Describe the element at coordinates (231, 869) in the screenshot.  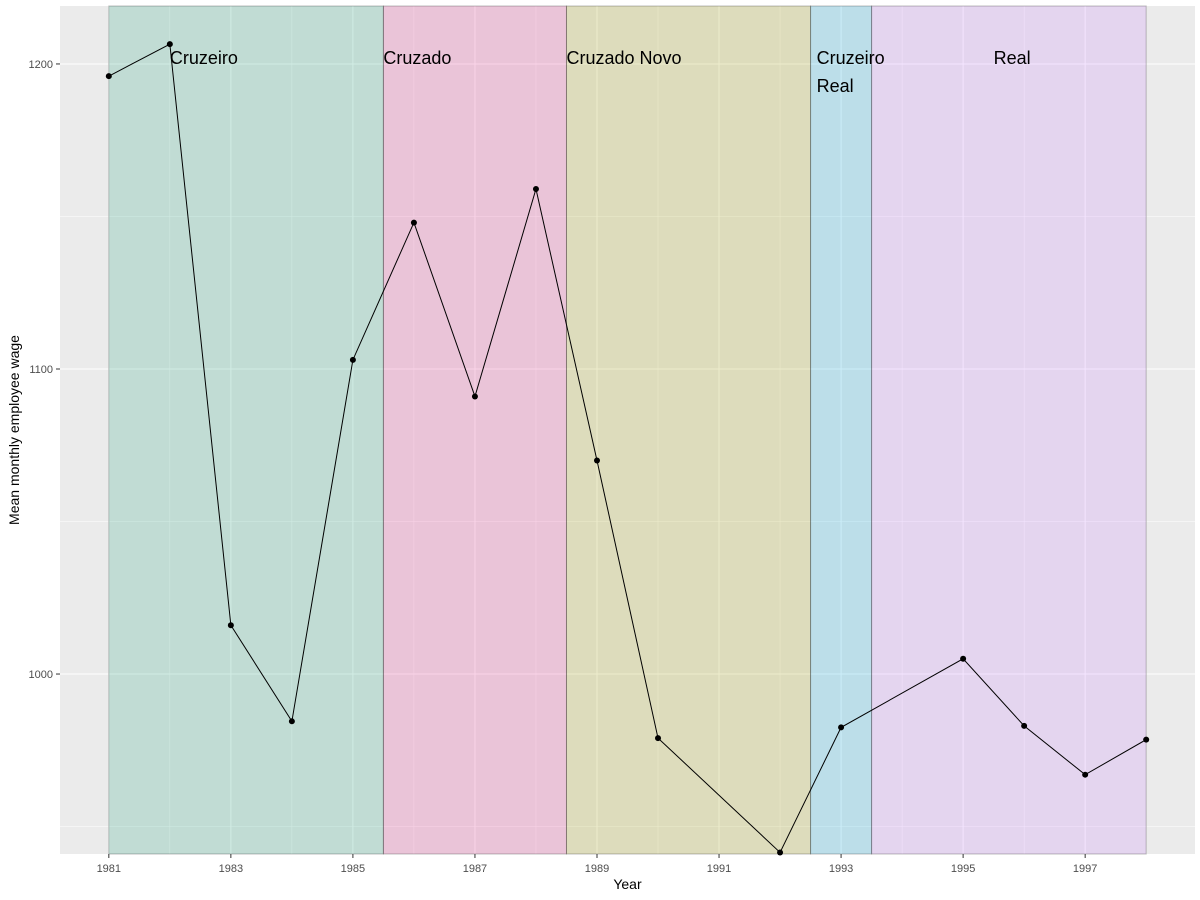
I see `x-tick-label: 1983` at that location.